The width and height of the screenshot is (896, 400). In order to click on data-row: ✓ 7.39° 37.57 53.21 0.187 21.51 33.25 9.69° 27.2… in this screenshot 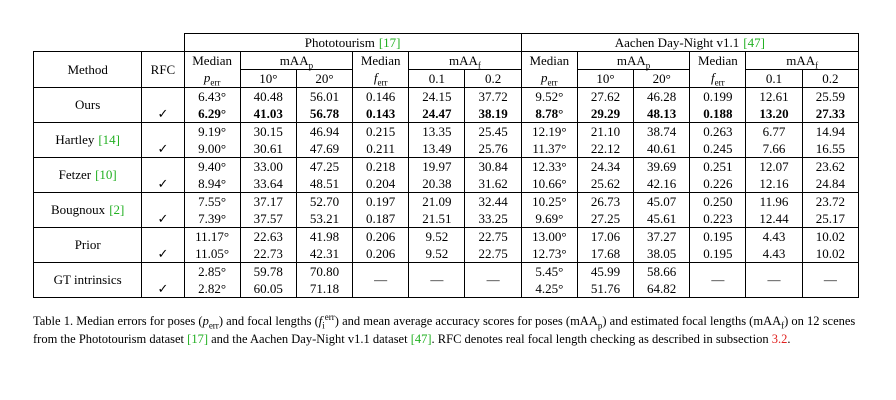, I will do `click(447, 219)`.